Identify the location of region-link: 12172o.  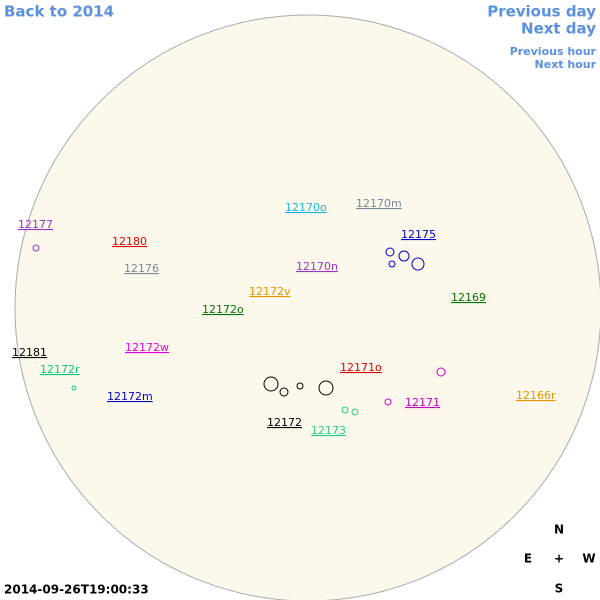
(223, 309).